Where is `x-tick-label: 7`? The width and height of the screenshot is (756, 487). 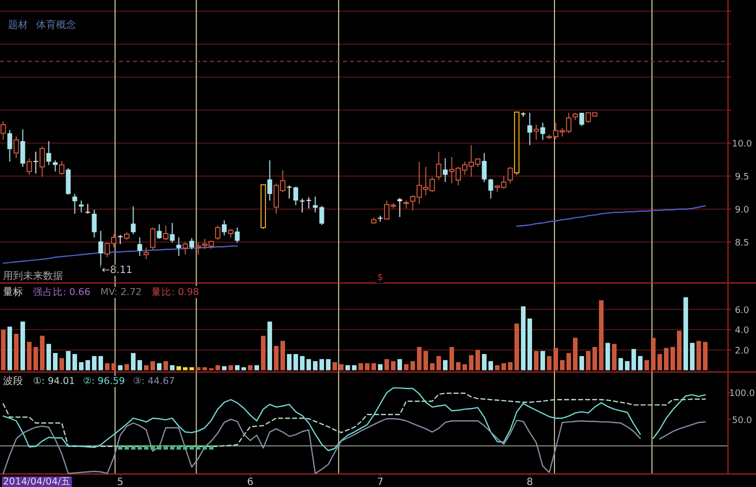 x-tick-label: 7 is located at coordinates (380, 482).